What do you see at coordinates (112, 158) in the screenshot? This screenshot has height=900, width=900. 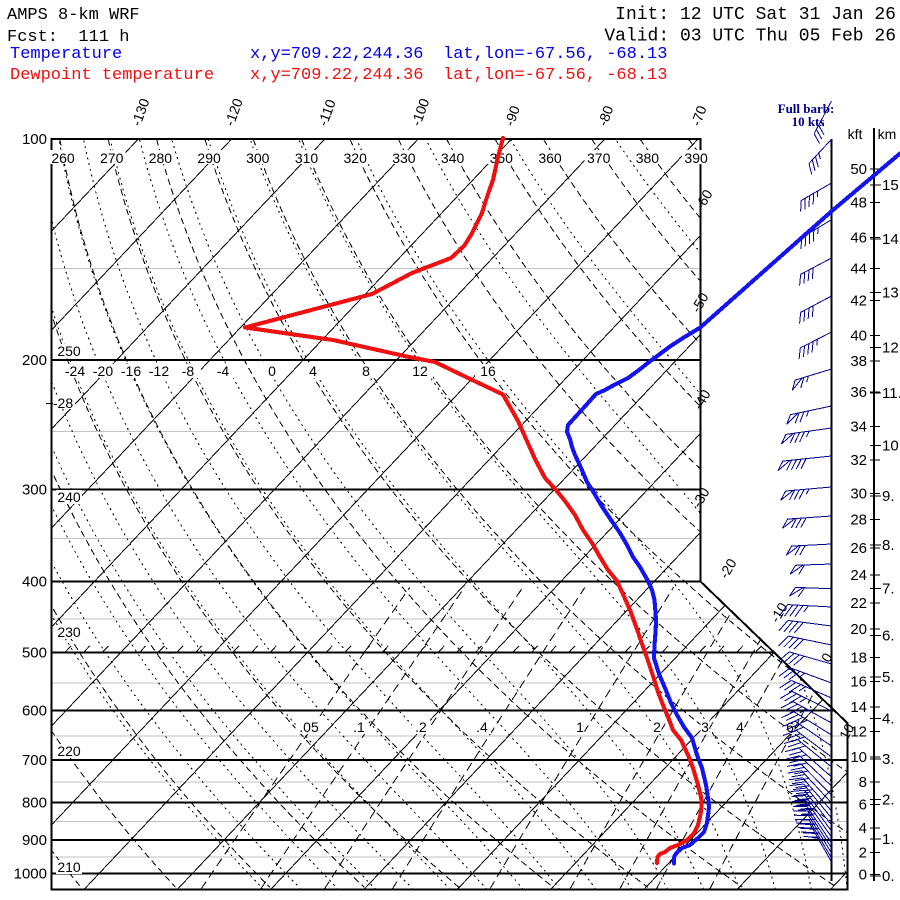 I see `svg-text: 270` at bounding box center [112, 158].